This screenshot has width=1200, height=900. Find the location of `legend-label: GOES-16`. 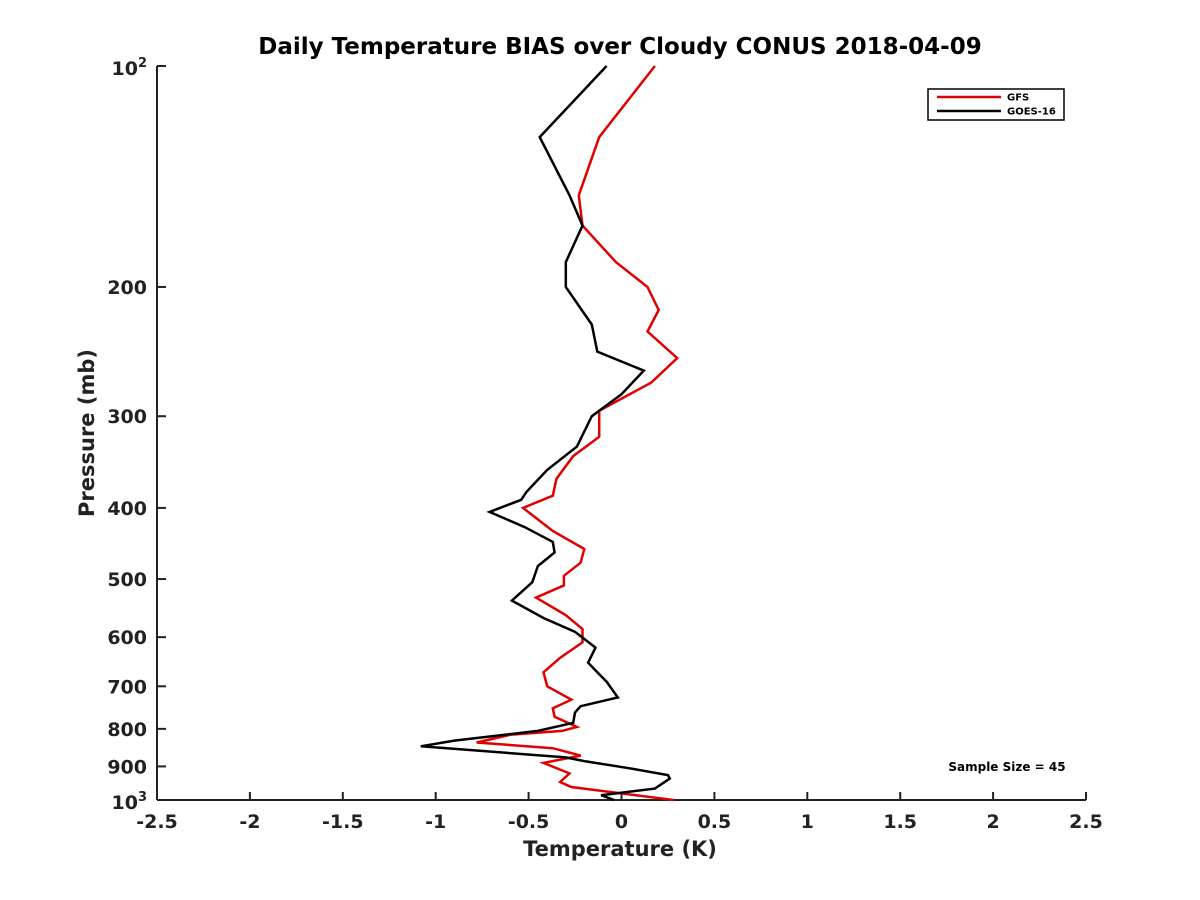

legend-label: GOES-16 is located at coordinates (1031, 112).